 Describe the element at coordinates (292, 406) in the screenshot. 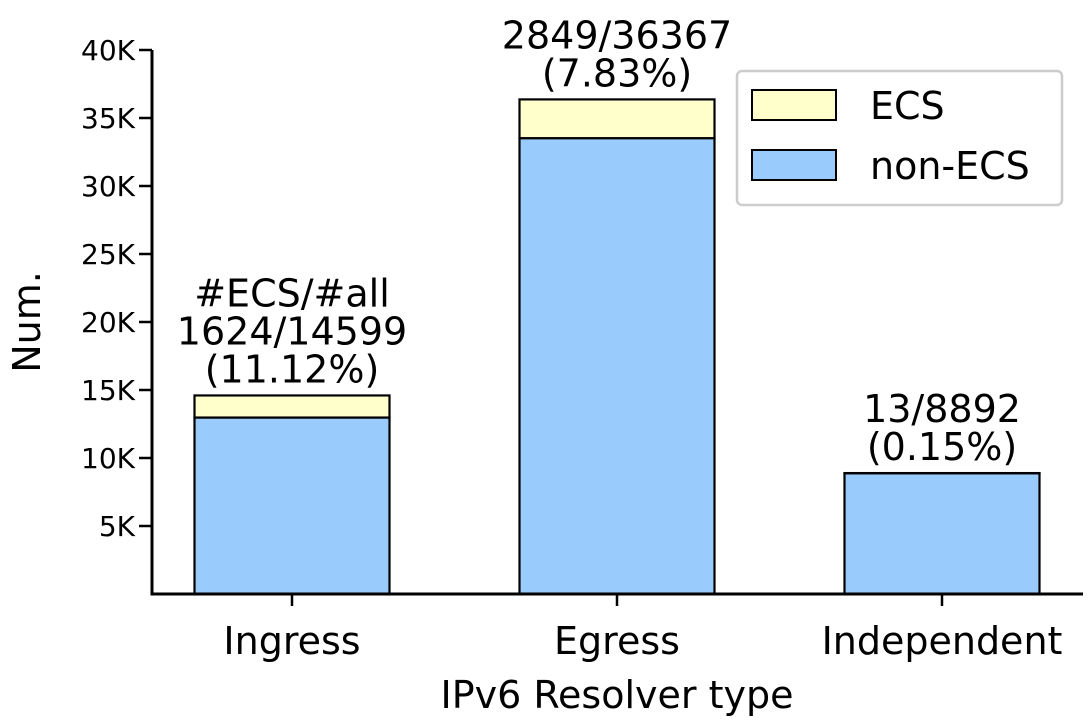

I see `bar-ecs-ingress` at that location.